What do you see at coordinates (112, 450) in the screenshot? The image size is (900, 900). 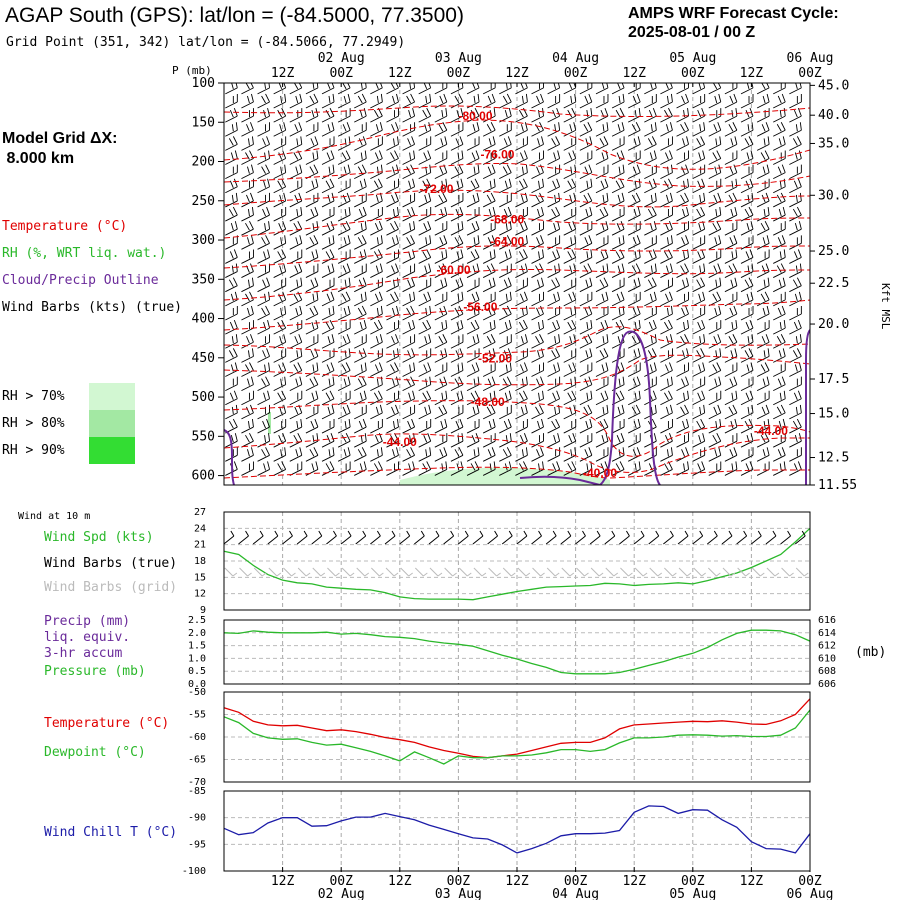 I see `rh90-swatch` at bounding box center [112, 450].